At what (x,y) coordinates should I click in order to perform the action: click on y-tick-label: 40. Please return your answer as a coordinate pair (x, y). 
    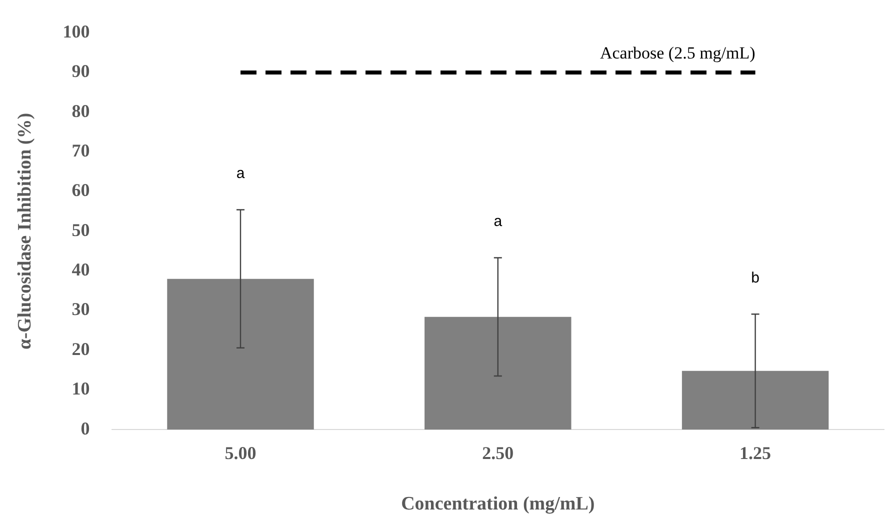
    Looking at the image, I should click on (81, 270).